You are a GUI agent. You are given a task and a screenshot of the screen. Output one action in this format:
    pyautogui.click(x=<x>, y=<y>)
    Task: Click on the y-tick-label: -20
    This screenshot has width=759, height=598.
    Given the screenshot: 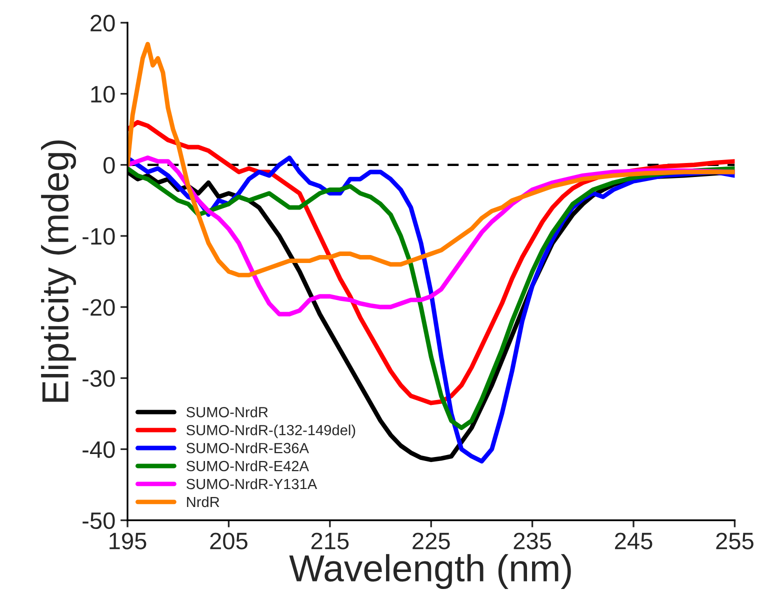 What is the action you would take?
    pyautogui.click(x=98, y=307)
    